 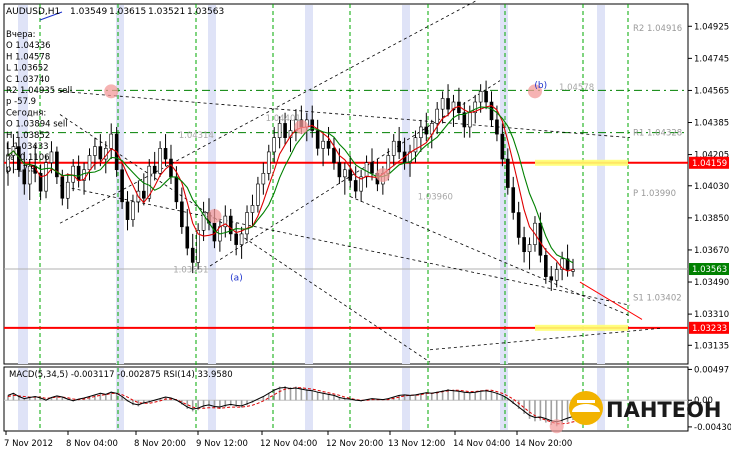 I want to click on macd-layer, so click(x=346, y=409).